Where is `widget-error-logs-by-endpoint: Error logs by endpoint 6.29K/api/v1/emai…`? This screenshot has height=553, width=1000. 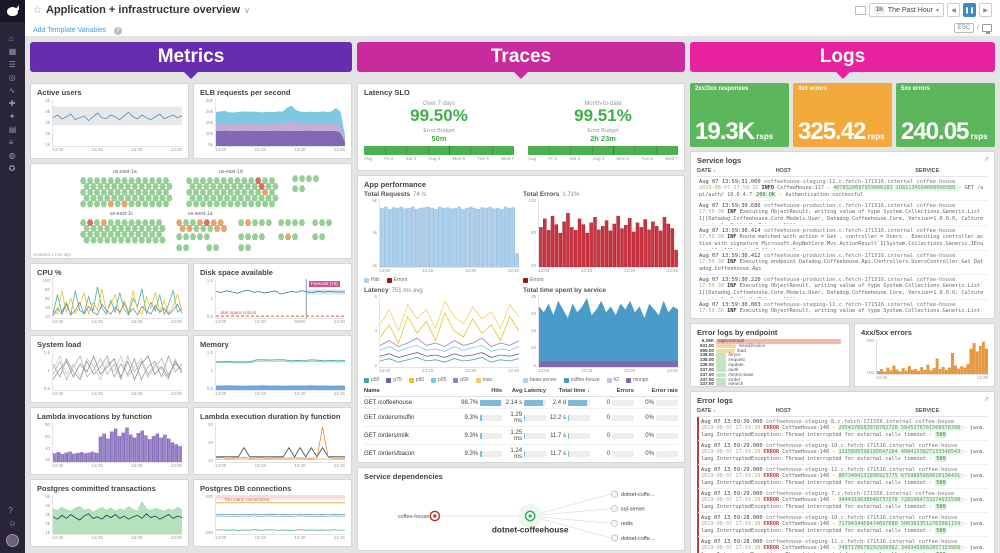
widget-error-logs-by-endpoint: Error logs by endpoint 6.29K/api/v1/emai… is located at coordinates (770, 355).